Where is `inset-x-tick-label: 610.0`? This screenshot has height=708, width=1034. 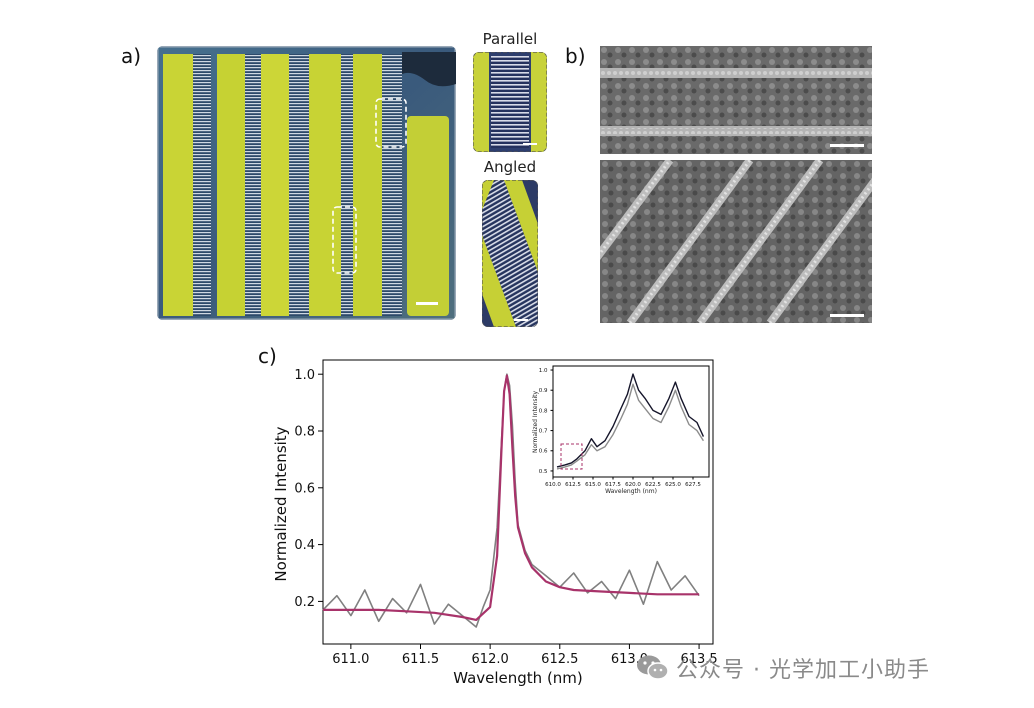
inset-x-tick-label: 610.0 is located at coordinates (553, 485).